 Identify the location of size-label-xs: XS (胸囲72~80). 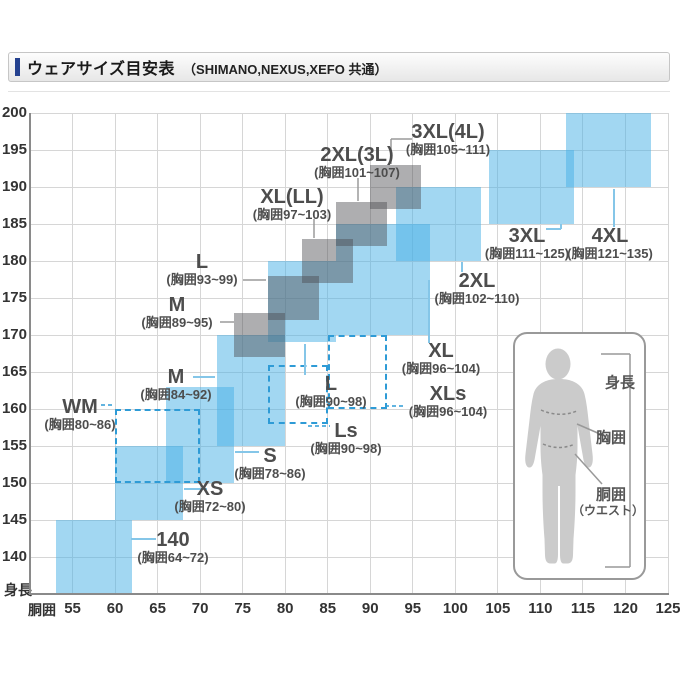
(209, 496).